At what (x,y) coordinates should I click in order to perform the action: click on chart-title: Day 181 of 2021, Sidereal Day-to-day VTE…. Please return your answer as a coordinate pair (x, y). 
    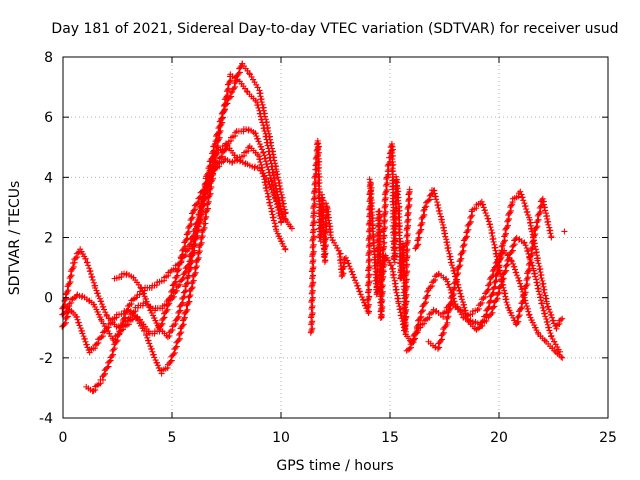
    Looking at the image, I should click on (334, 29).